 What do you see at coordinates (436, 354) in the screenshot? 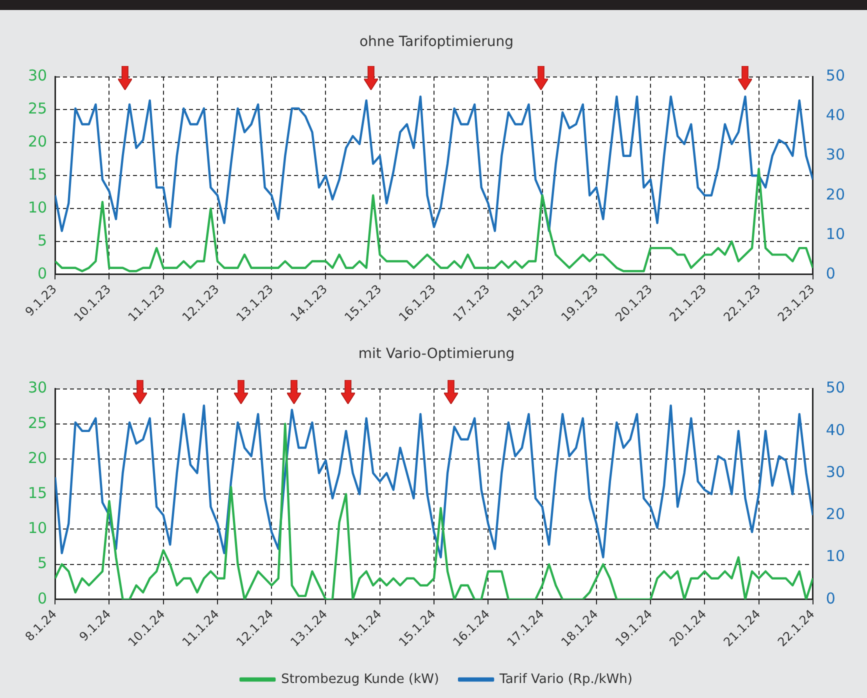
I see `chart-title: mit Vario-Optimierung` at bounding box center [436, 354].